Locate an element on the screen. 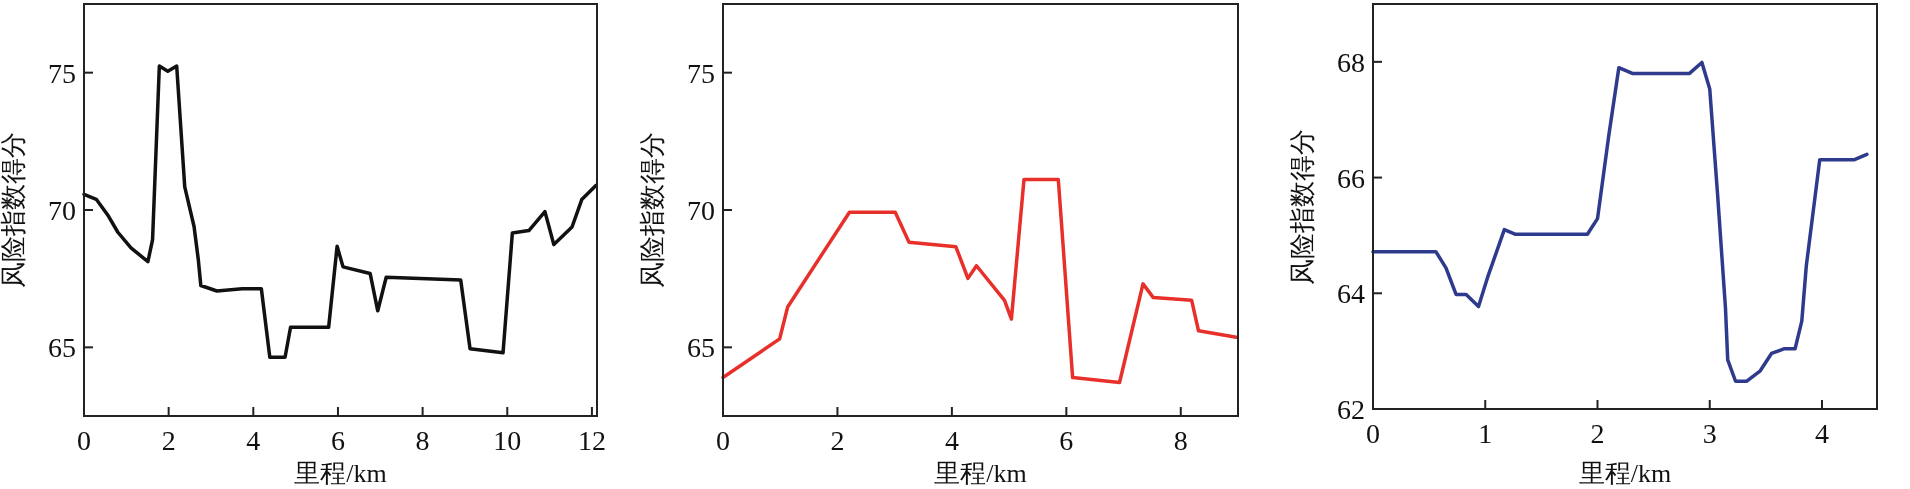 Image resolution: width=1910 pixels, height=489 pixels. x-tick-label: 12 is located at coordinates (591, 440).